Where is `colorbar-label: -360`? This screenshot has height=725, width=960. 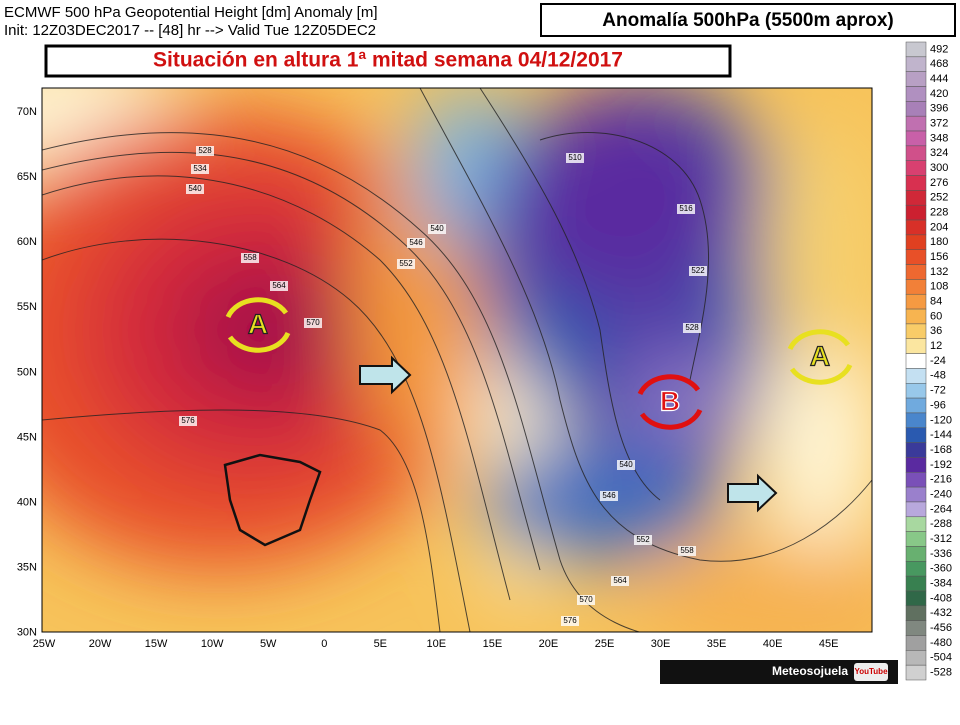 colorbar-label: -360 is located at coordinates (941, 569).